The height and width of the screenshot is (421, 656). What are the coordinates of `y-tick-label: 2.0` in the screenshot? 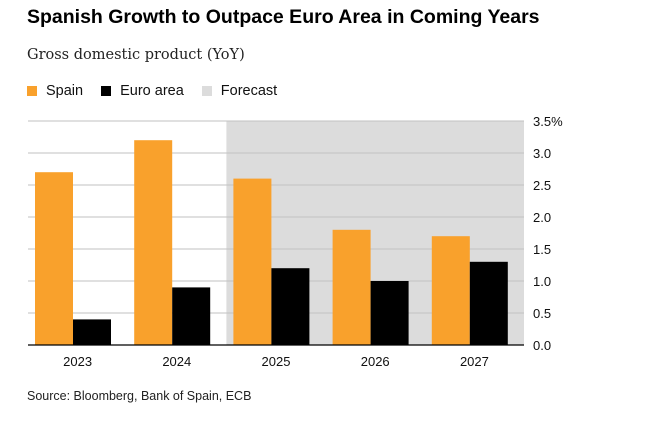 It's located at (542, 217).